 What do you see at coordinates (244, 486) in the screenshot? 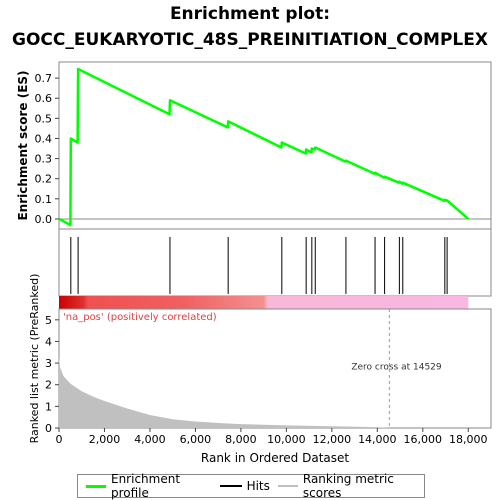
I see `legend-item-hits: Hits` at bounding box center [244, 486].